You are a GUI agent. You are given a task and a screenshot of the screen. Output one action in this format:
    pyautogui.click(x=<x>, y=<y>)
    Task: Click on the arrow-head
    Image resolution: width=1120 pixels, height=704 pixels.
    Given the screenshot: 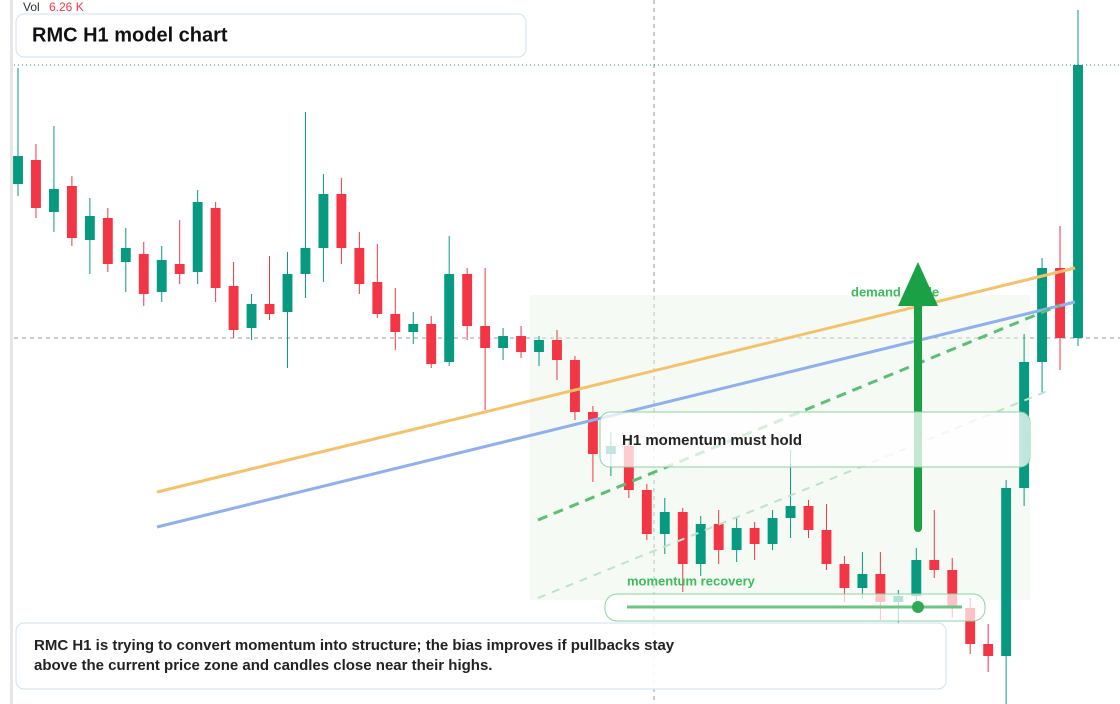 What is the action you would take?
    pyautogui.click(x=918, y=284)
    